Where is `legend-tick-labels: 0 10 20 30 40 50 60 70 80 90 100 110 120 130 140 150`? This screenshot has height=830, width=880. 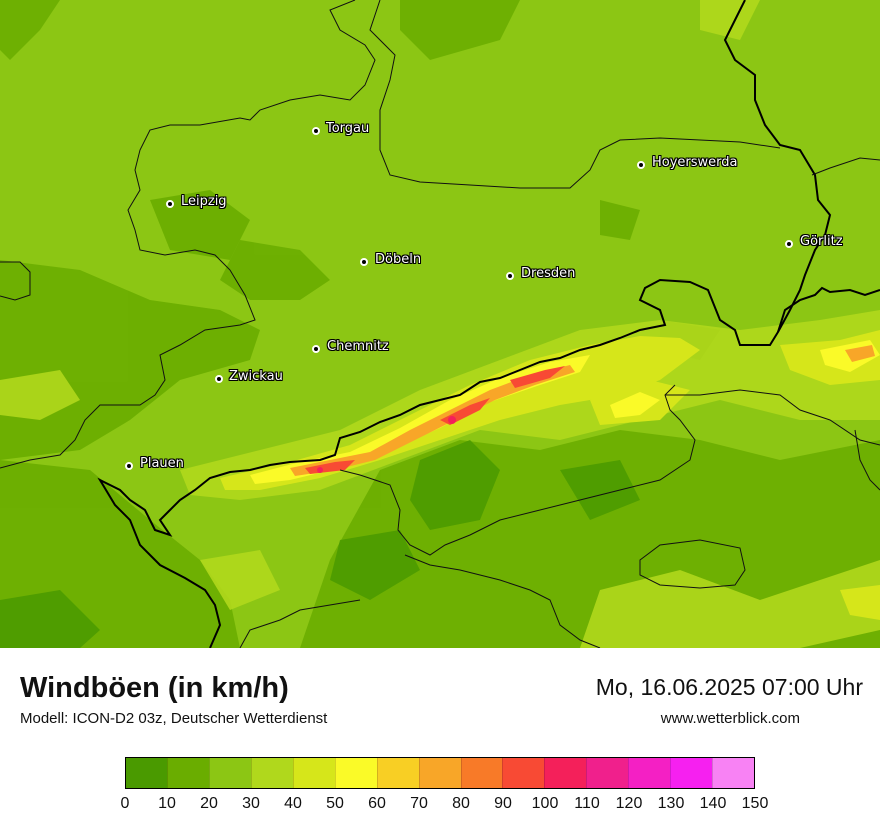
legend-tick-labels: 0 10 20 30 40 50 60 70 80 90 100 110 120 130 140 150 is located at coordinates (445, 807).